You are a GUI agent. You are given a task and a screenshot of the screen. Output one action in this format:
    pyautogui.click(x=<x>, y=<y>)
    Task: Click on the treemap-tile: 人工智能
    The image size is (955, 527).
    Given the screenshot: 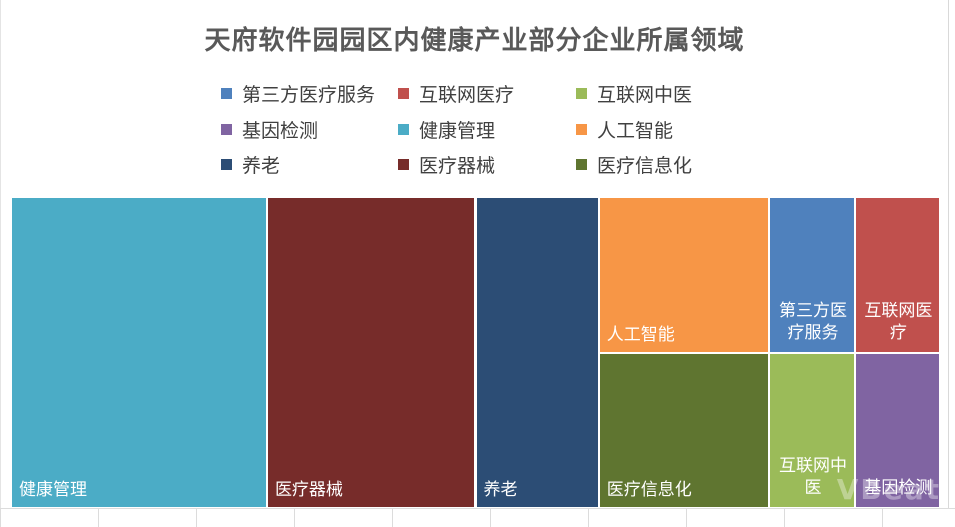 What is the action you would take?
    pyautogui.click(x=684, y=275)
    